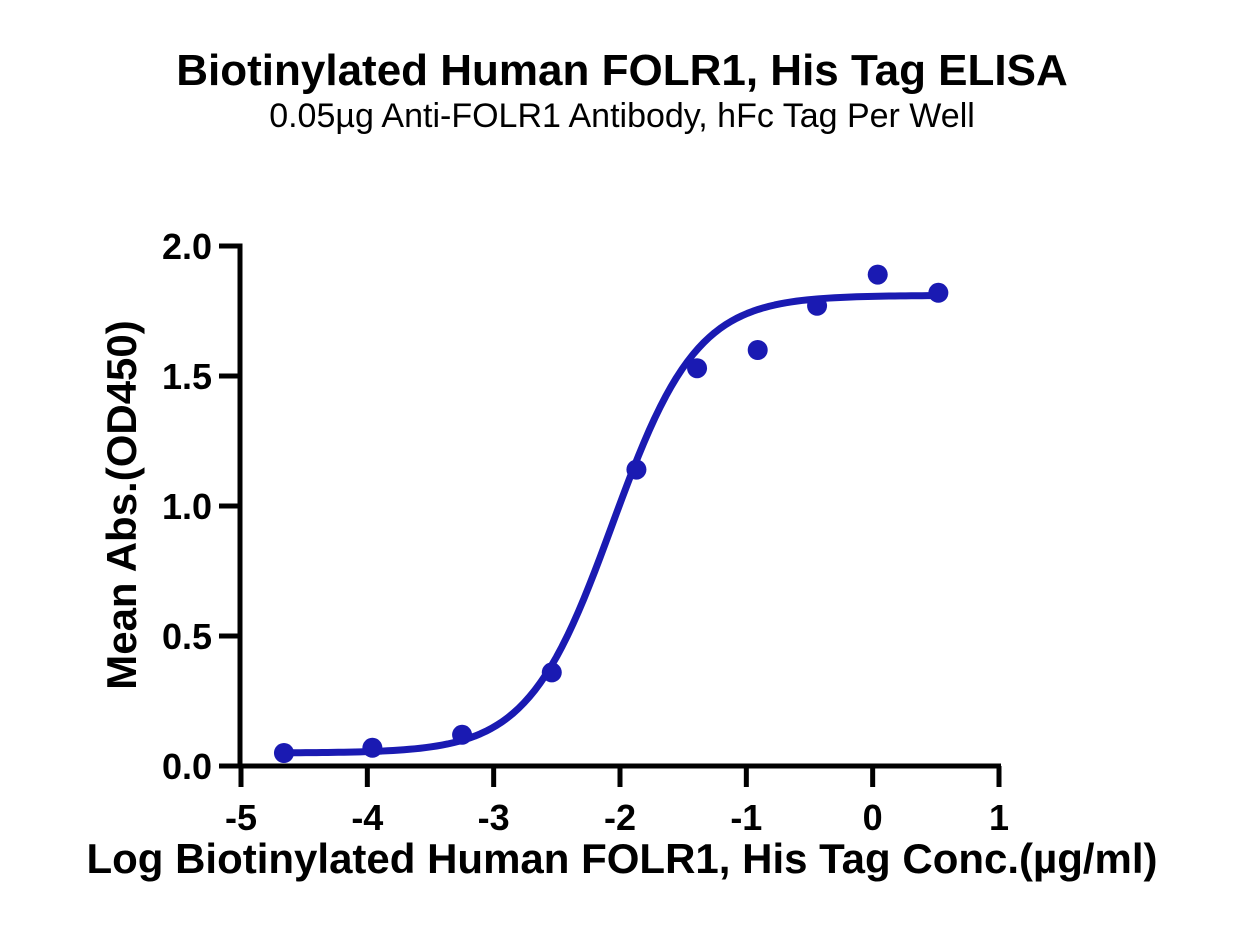  What do you see at coordinates (187, 246) in the screenshot?
I see `y-tick-label: 2.0` at bounding box center [187, 246].